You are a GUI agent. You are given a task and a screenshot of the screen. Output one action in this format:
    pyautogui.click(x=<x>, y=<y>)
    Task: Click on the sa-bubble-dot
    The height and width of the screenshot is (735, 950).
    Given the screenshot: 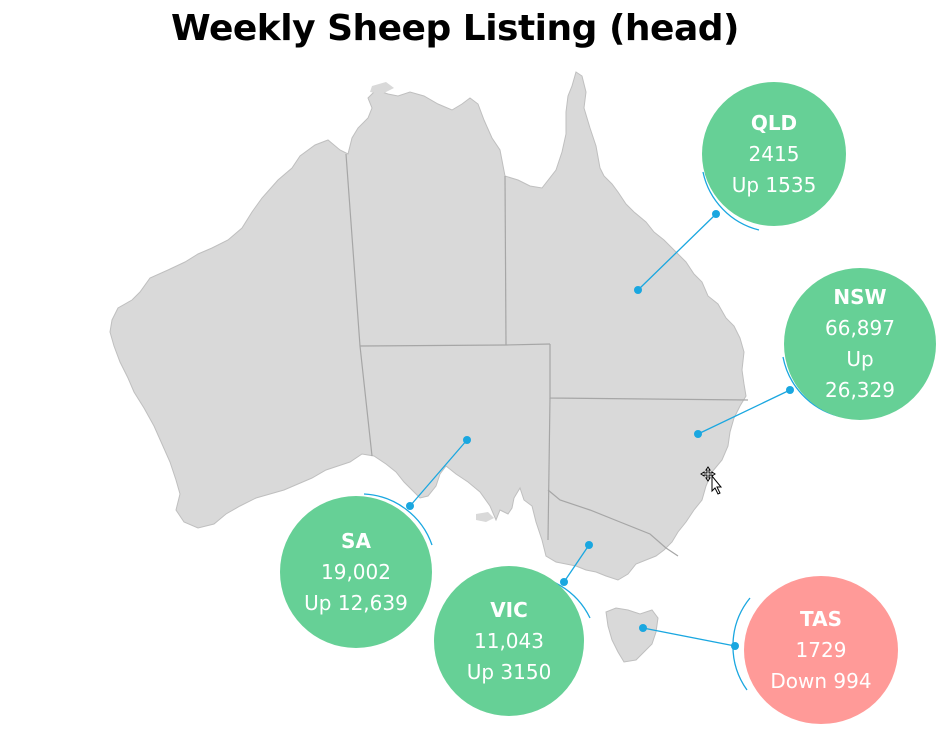 What is the action you would take?
    pyautogui.click(x=410, y=506)
    